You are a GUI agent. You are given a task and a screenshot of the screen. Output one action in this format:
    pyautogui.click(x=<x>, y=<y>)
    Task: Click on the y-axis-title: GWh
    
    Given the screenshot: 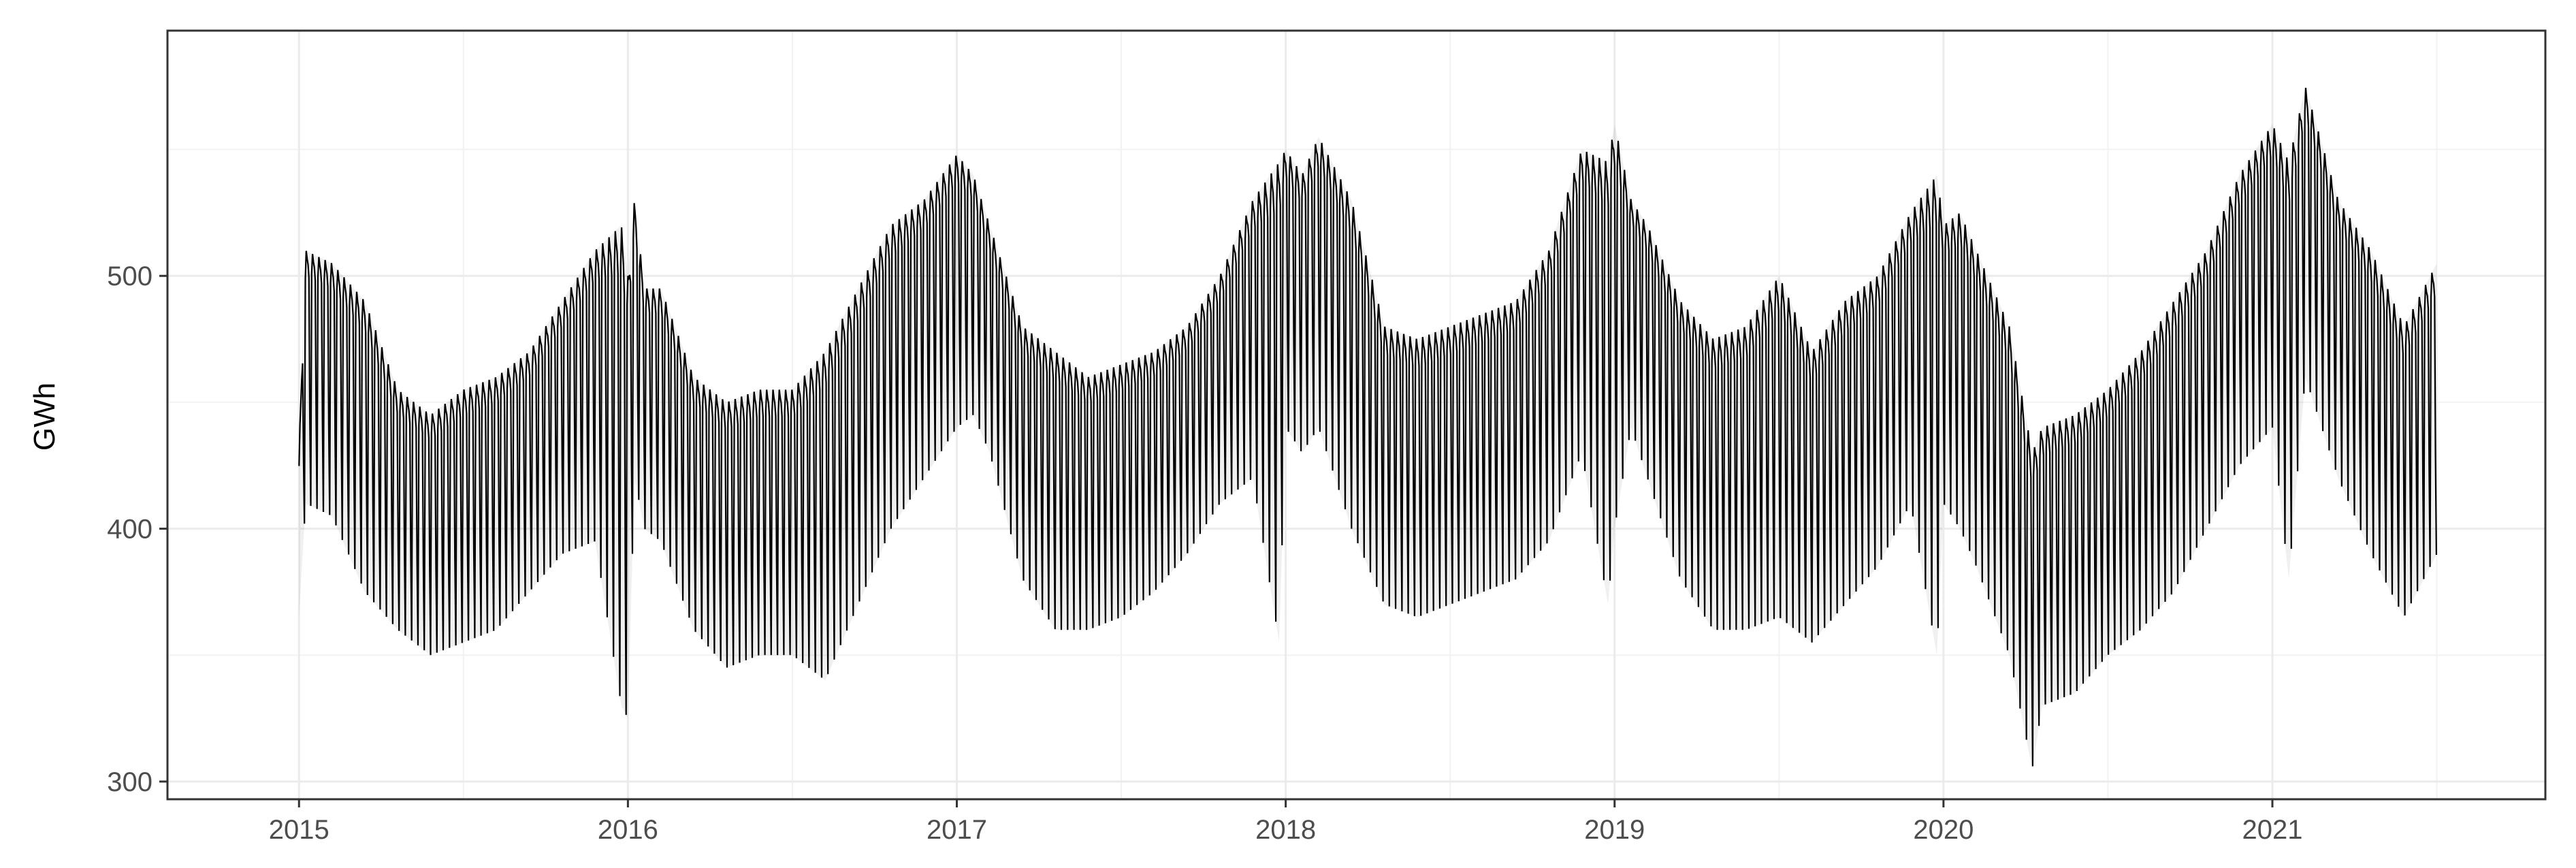 What is the action you would take?
    pyautogui.click(x=45, y=417)
    